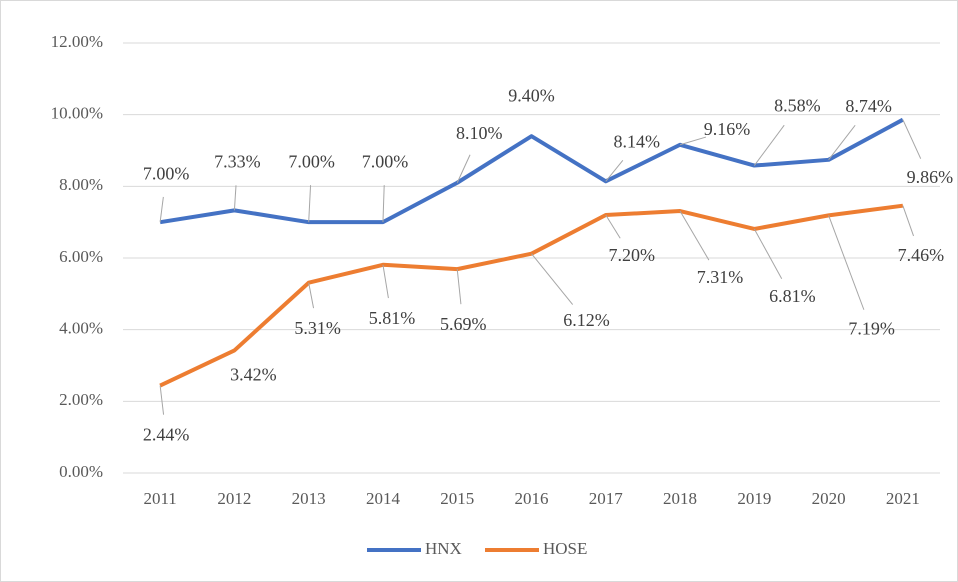  Describe the element at coordinates (309, 498) in the screenshot. I see `x-tick-label: 2013` at that location.